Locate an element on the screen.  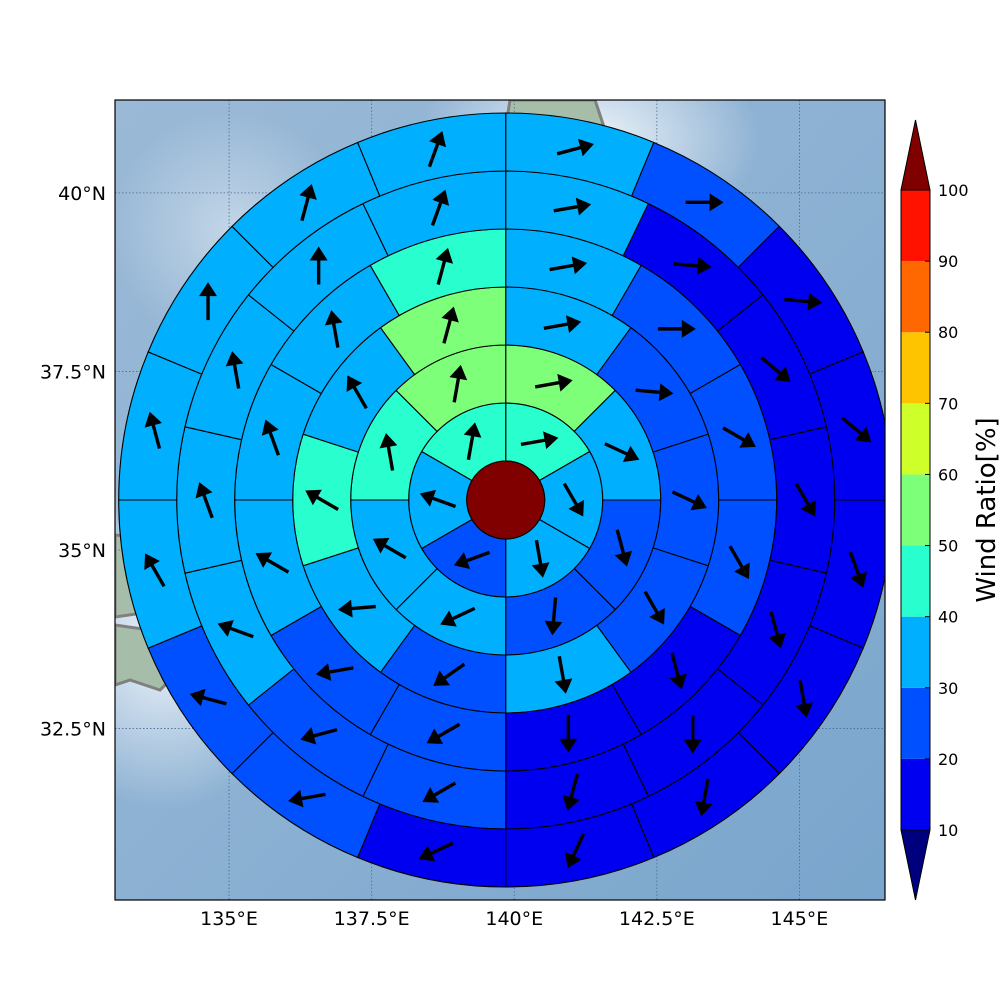
colorbar: 10 20 30 40 50 60 70 80 90 100 is located at coordinates (934, 510).